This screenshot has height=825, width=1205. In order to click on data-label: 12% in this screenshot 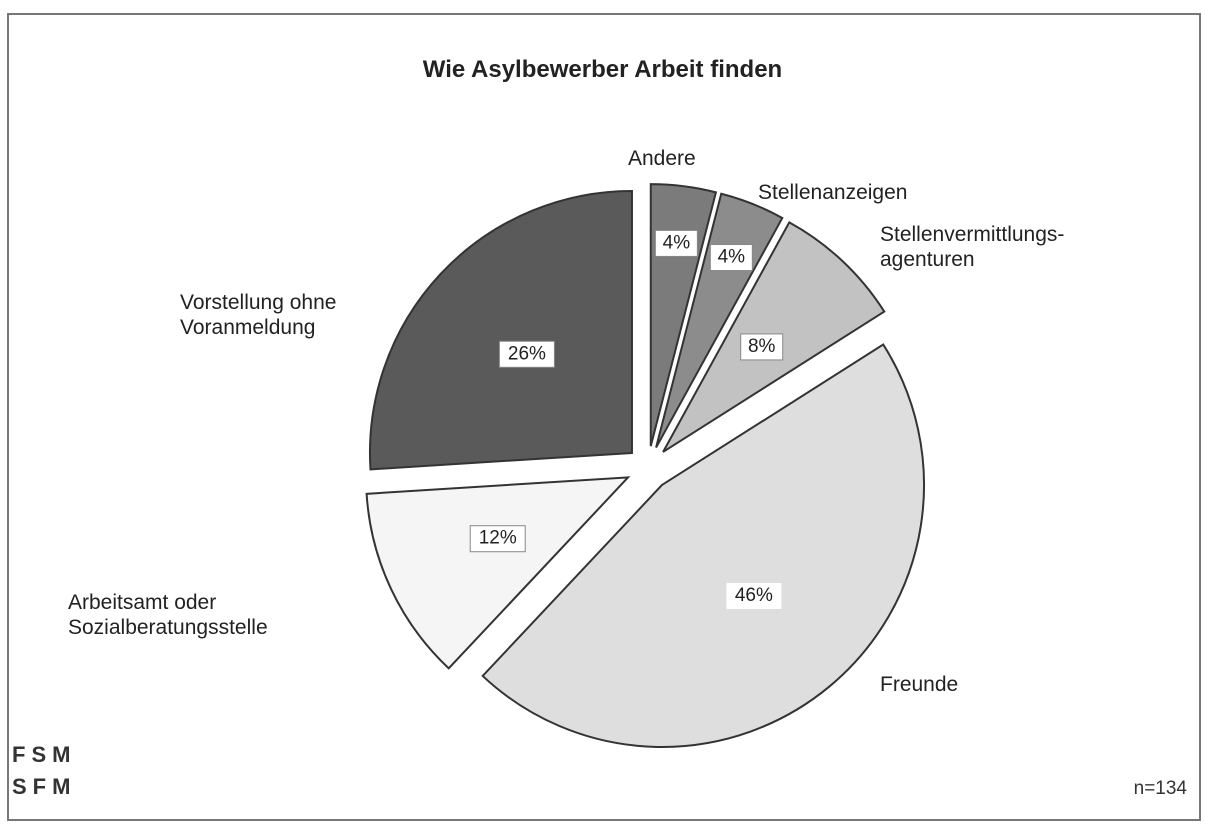, I will do `click(498, 538)`.